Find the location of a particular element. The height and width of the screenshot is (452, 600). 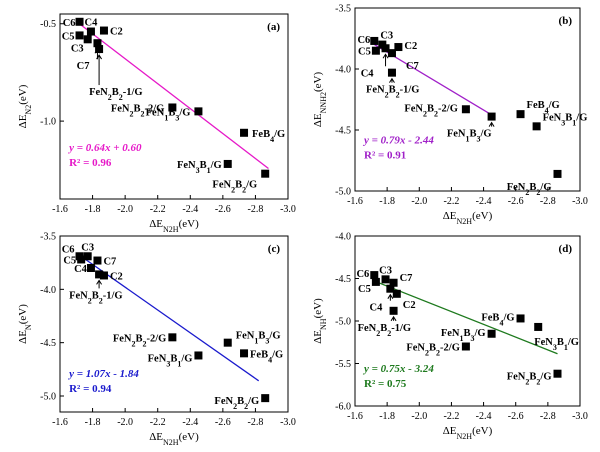

fit-equation: y = 0.64x + 0.60 is located at coordinates (104, 148).